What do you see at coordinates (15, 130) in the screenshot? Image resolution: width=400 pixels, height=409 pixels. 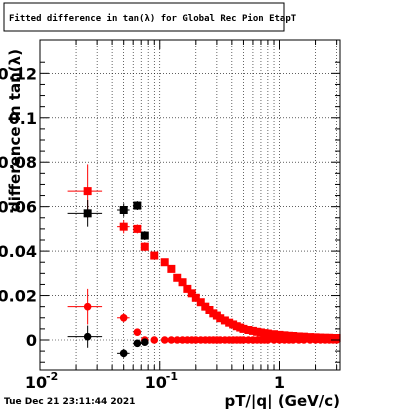 I see `y-axis-title: difference in tan(λ)` at bounding box center [15, 130].